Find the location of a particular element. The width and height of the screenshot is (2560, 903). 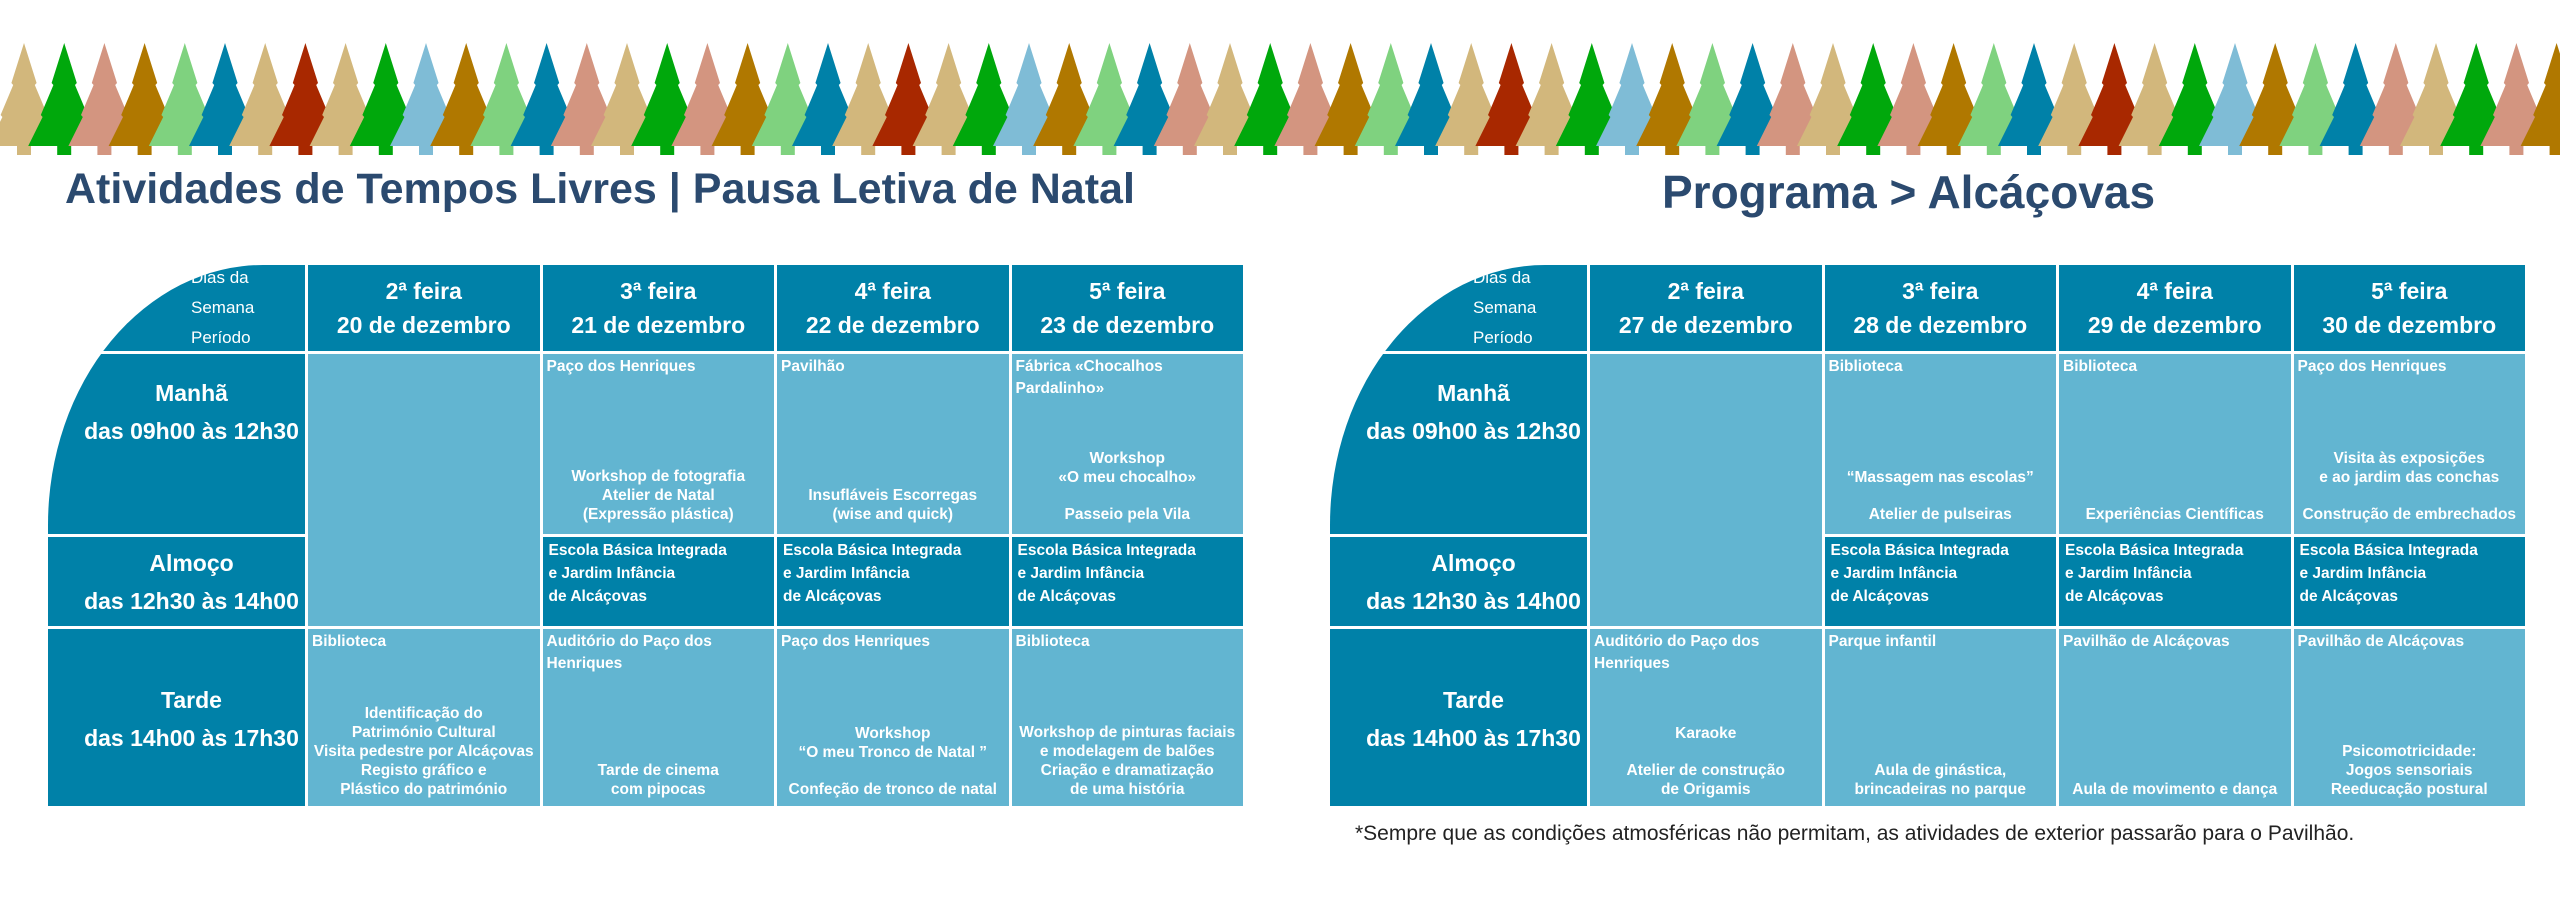

activity-line: (Expressão plástica) is located at coordinates (658, 514).